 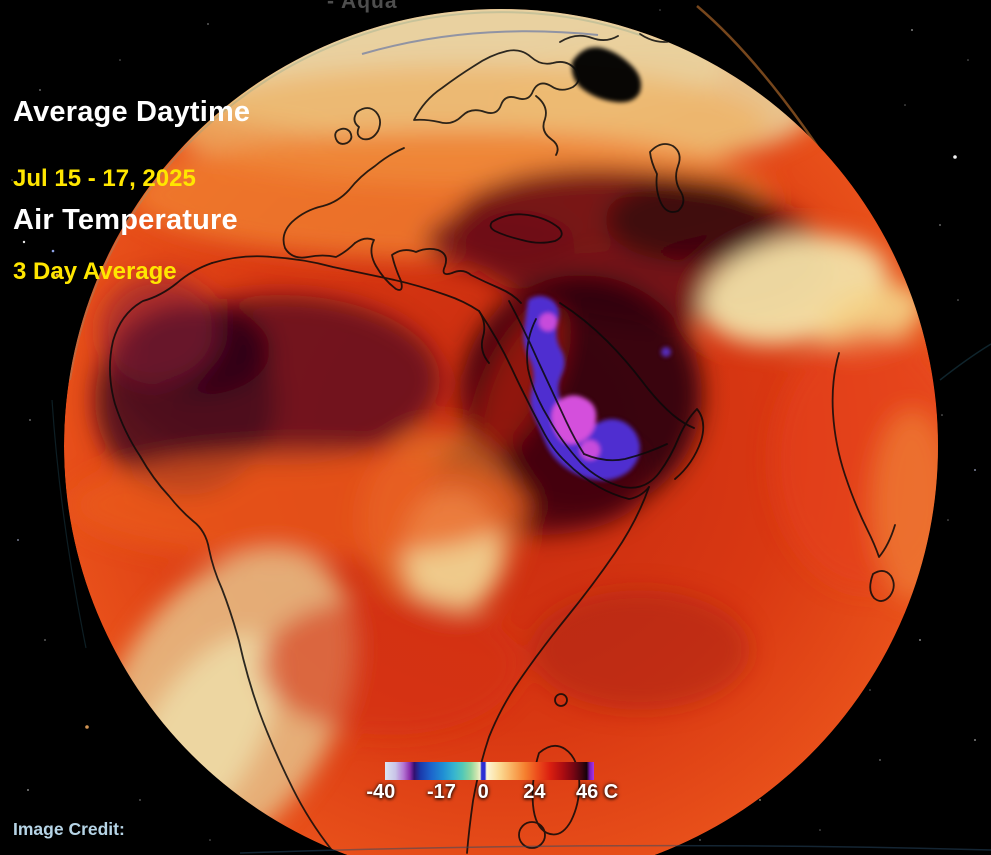 I want to click on colorbar, so click(x=489, y=771).